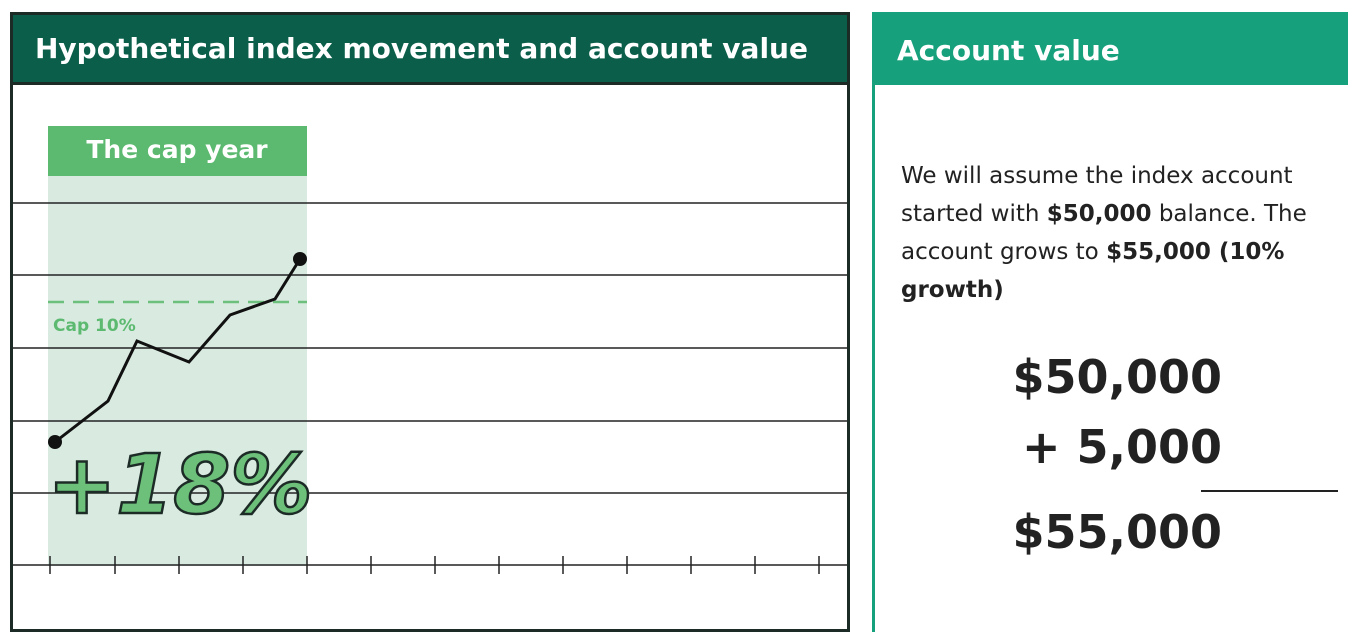 This screenshot has width=1348, height=632. What do you see at coordinates (1093, 271) in the screenshot?
I see `bold-text: $55,000 (10% growth)` at bounding box center [1093, 271].